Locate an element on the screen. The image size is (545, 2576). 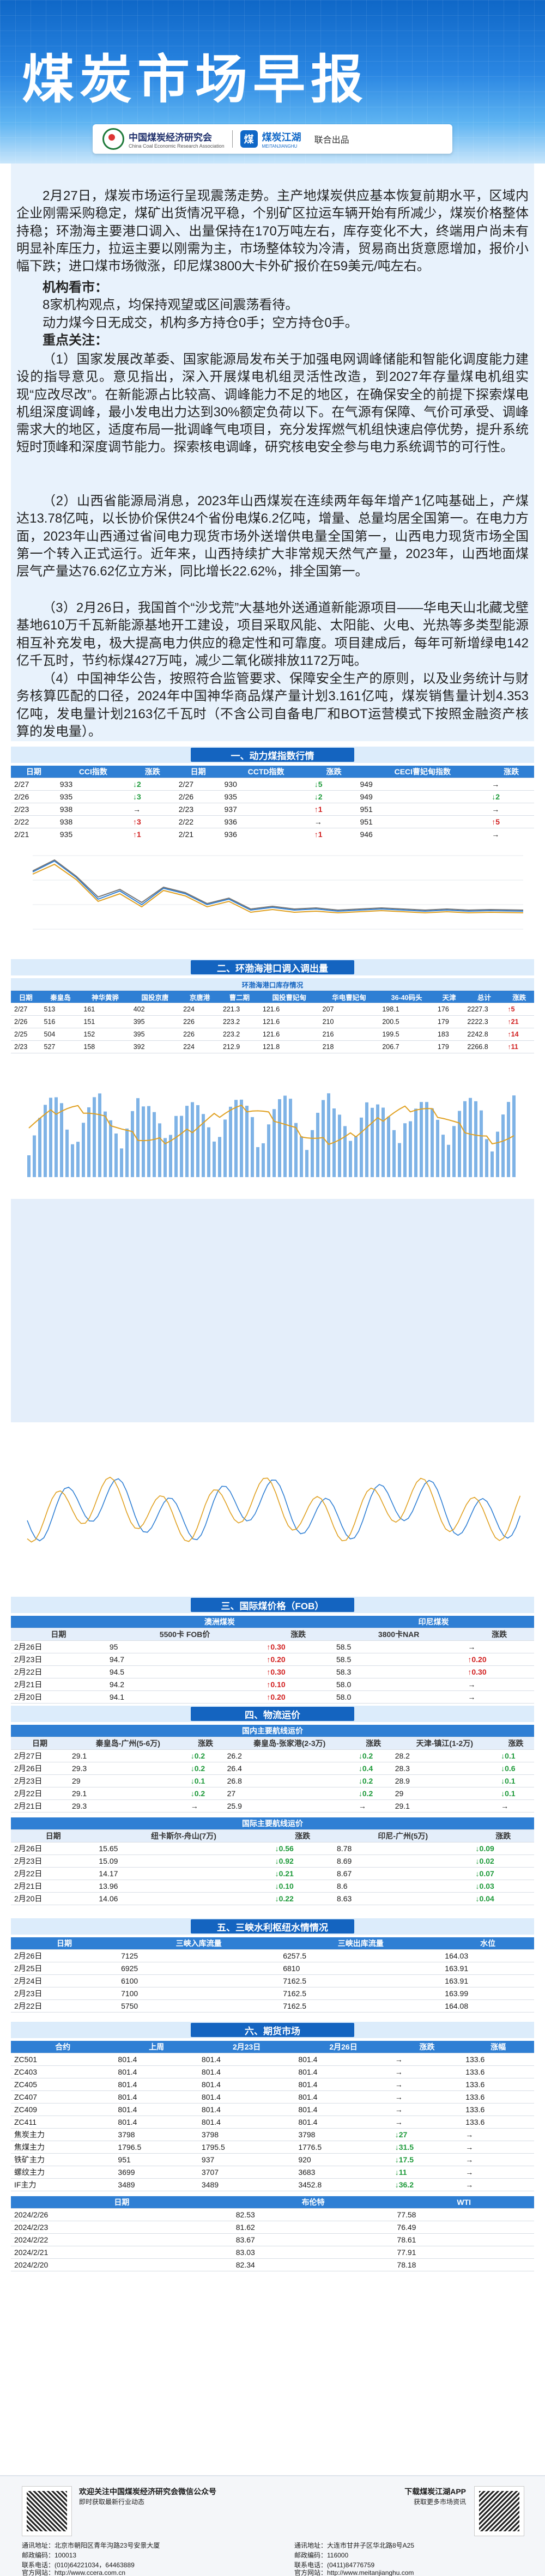
table-row: ZC409 801.4 801.4 801.4 → 133.6 is located at coordinates (272, 2109).